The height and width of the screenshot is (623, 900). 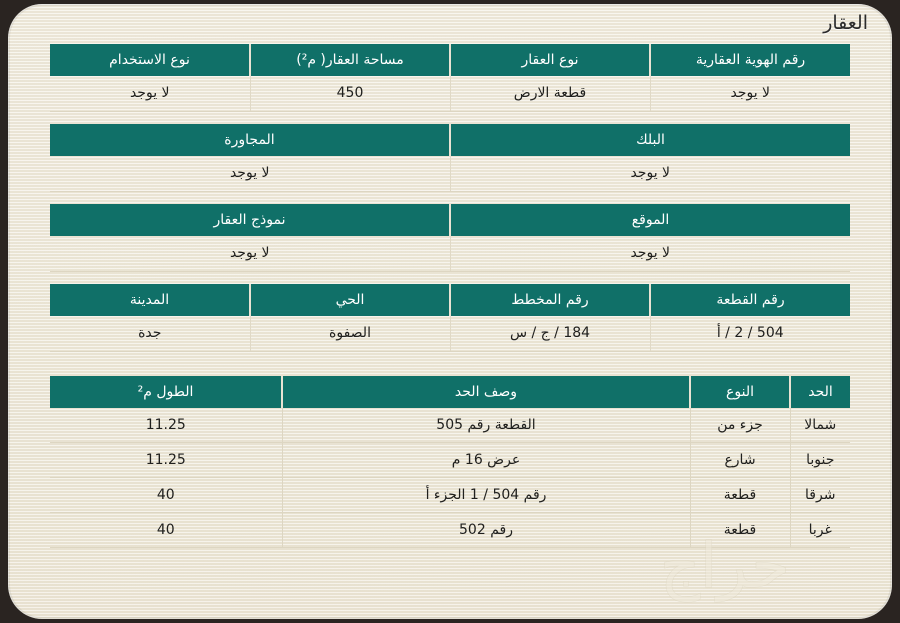 I want to click on table-cell: شمالا, so click(x=820, y=425).